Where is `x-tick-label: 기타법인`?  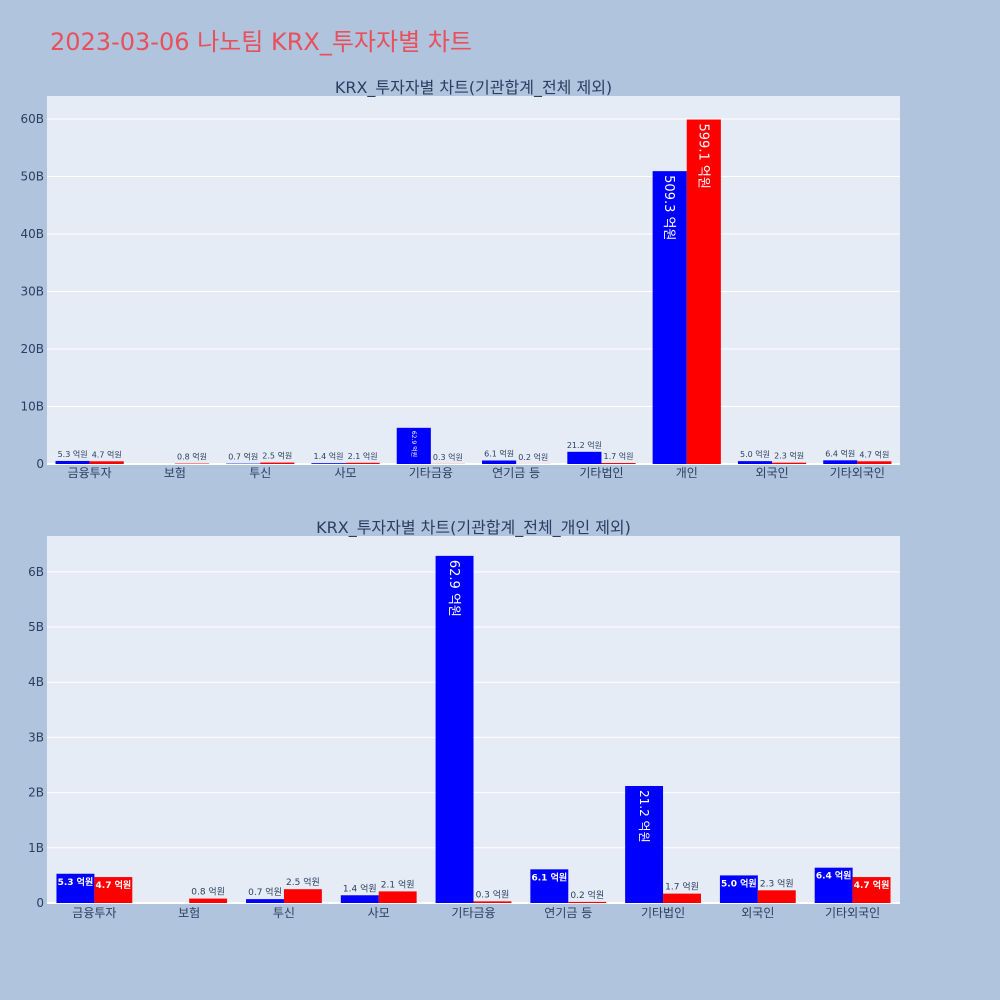
x-tick-label: 기타법인 is located at coordinates (663, 913).